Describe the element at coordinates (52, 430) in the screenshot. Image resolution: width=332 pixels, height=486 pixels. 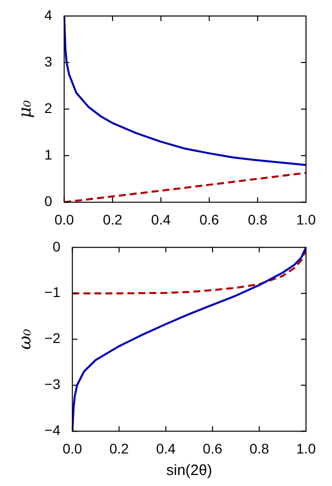
I see `y-tick-label: −4` at that location.